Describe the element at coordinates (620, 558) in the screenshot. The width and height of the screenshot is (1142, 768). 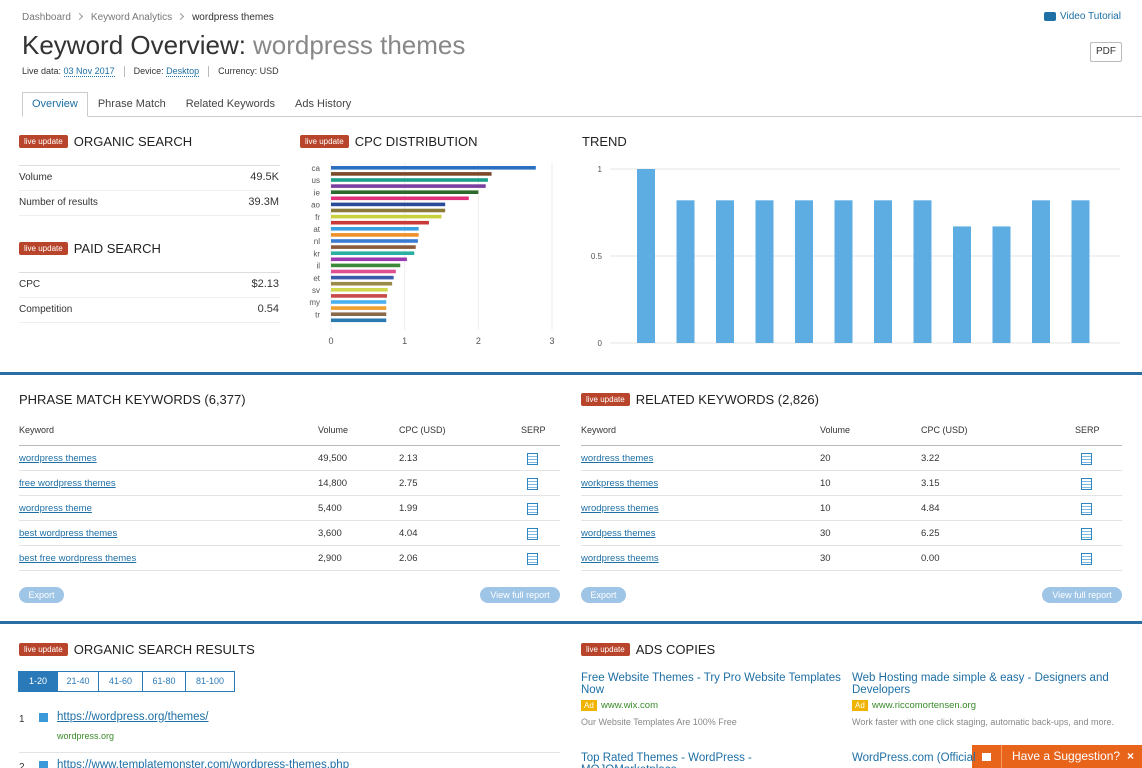
I see `keyword-link: wordpress theems` at that location.